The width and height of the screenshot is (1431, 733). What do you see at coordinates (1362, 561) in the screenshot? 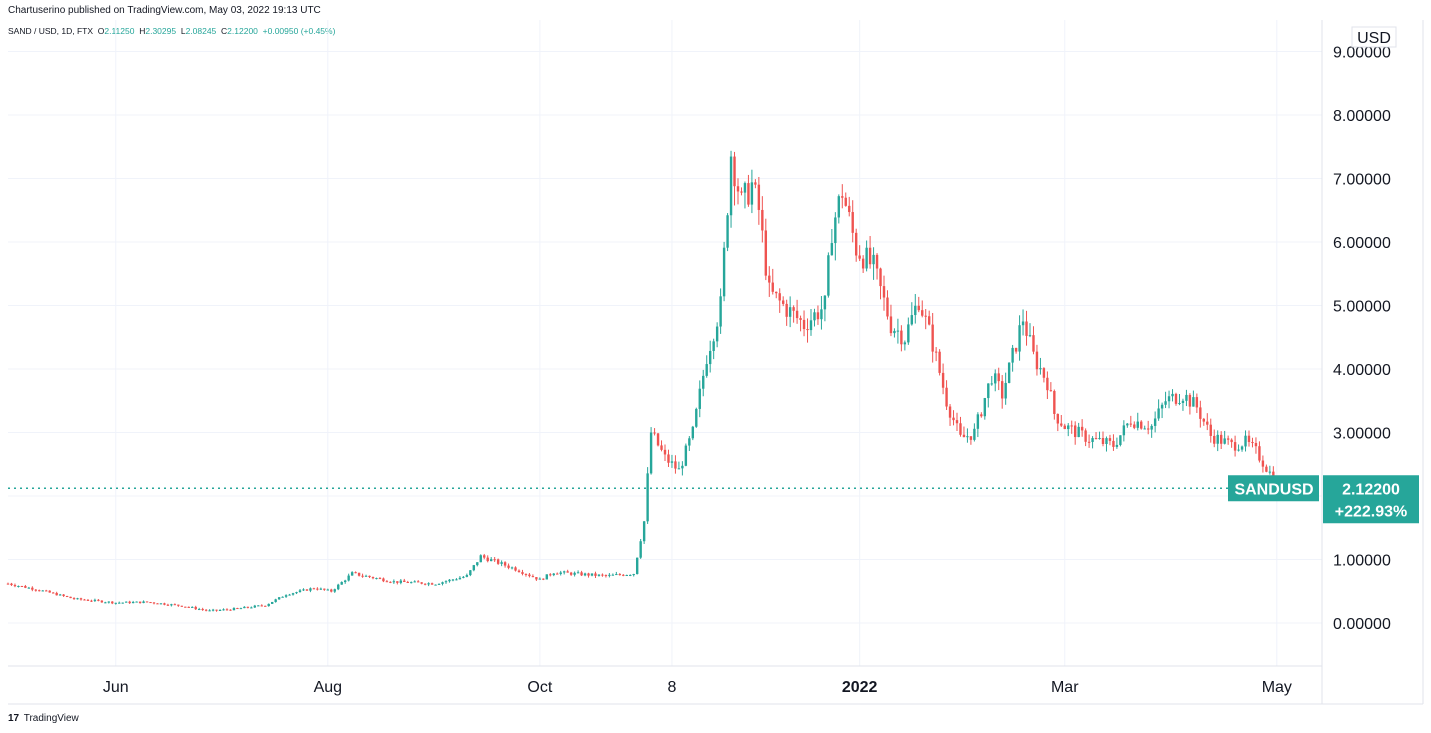
I see `y-tick-label: 1.00000` at bounding box center [1362, 561].